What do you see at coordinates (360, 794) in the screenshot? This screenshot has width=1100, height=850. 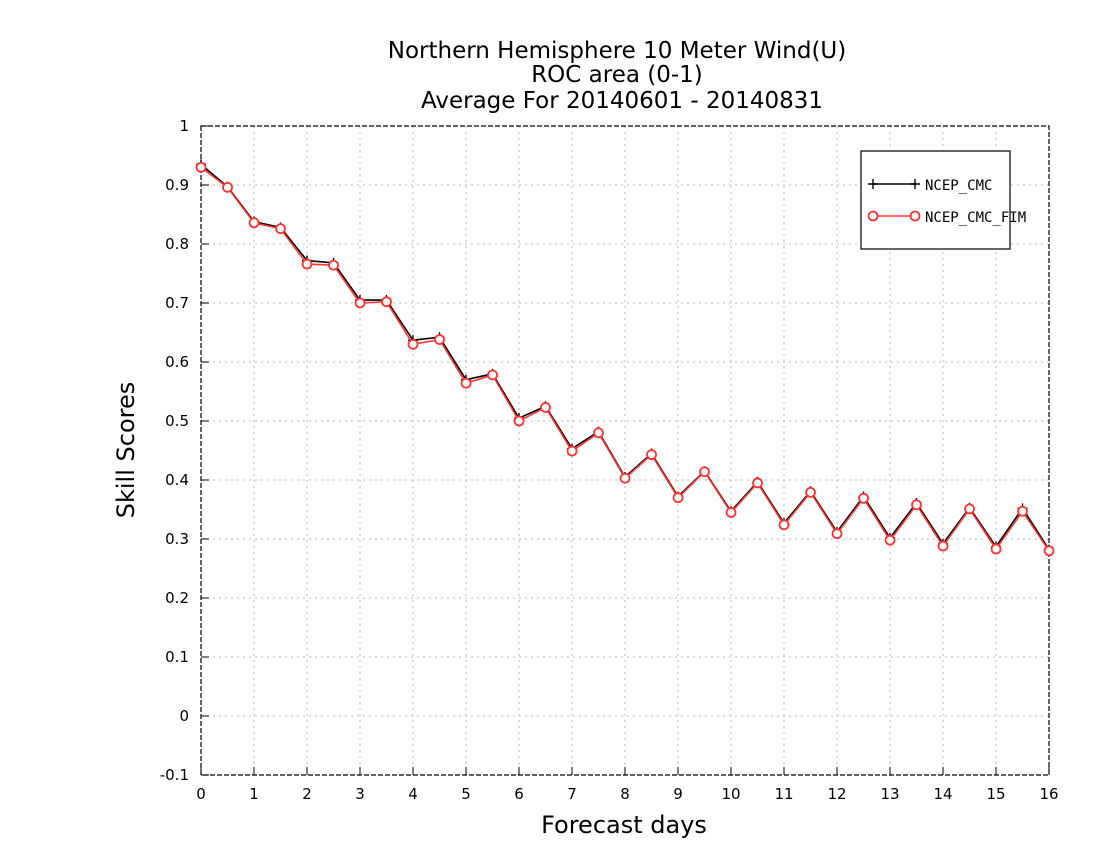 I see `x-tick-label: 3` at bounding box center [360, 794].